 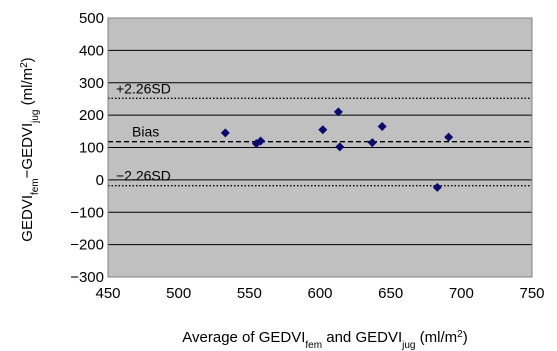 What do you see at coordinates (145, 132) in the screenshot?
I see `reference-line-label: Bias` at bounding box center [145, 132].